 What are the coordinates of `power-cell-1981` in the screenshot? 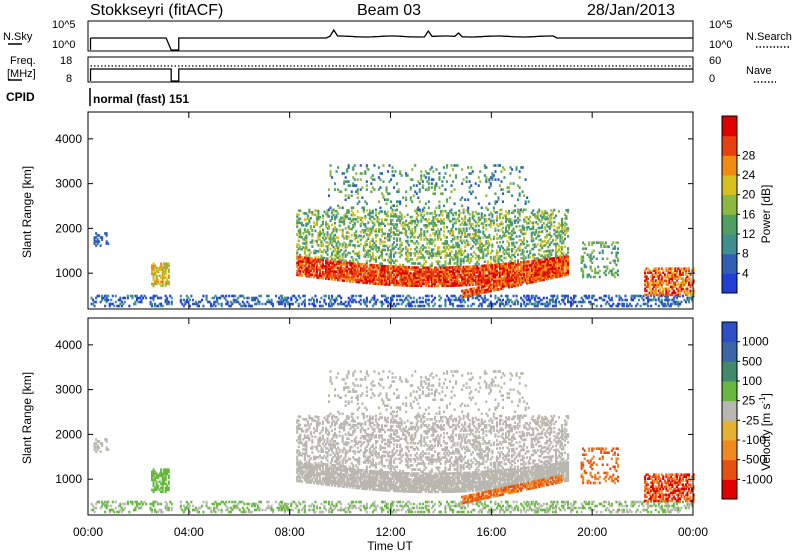 It's located at (409, 279).